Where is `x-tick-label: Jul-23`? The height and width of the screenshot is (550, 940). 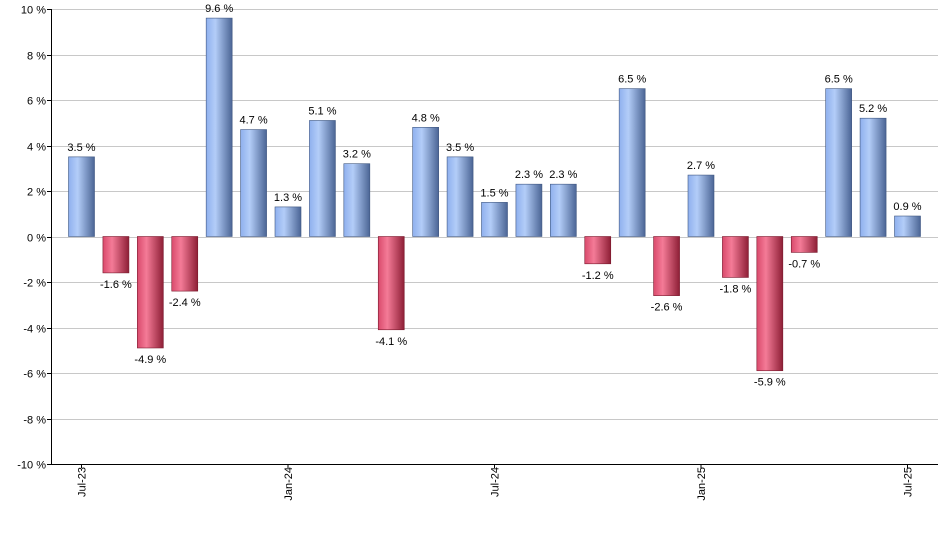 x-tick-label: Jul-23 is located at coordinates (83, 482).